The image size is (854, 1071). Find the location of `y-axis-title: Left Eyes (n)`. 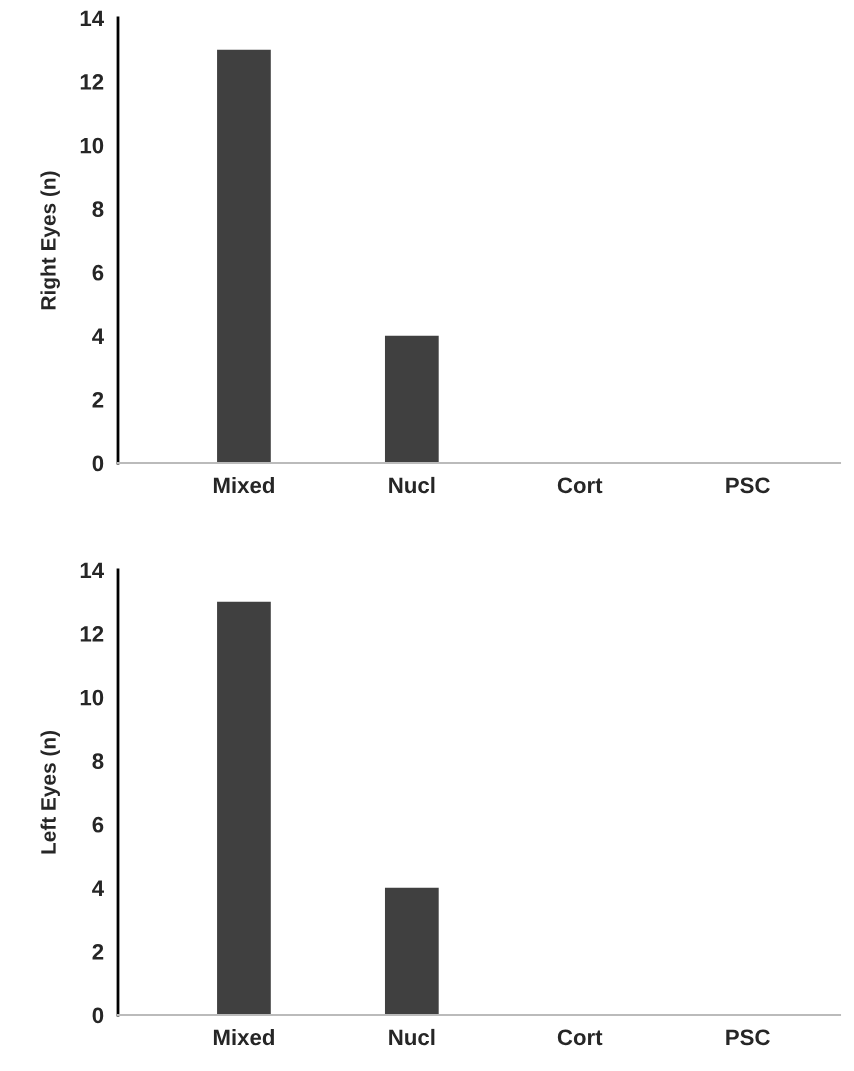

y-axis-title: Left Eyes (n) is located at coordinates (50, 792).